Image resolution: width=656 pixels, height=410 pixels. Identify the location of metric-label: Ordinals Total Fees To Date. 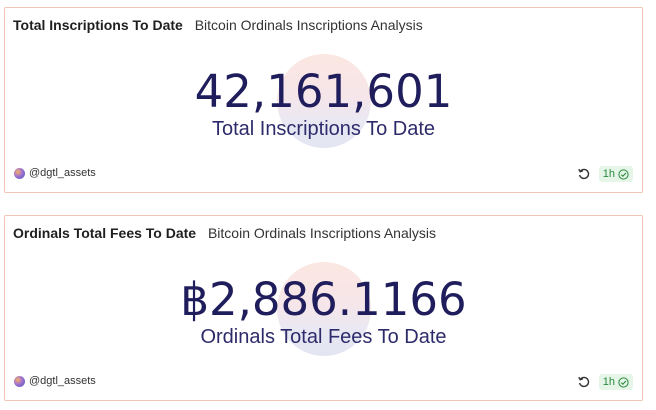
(323, 337).